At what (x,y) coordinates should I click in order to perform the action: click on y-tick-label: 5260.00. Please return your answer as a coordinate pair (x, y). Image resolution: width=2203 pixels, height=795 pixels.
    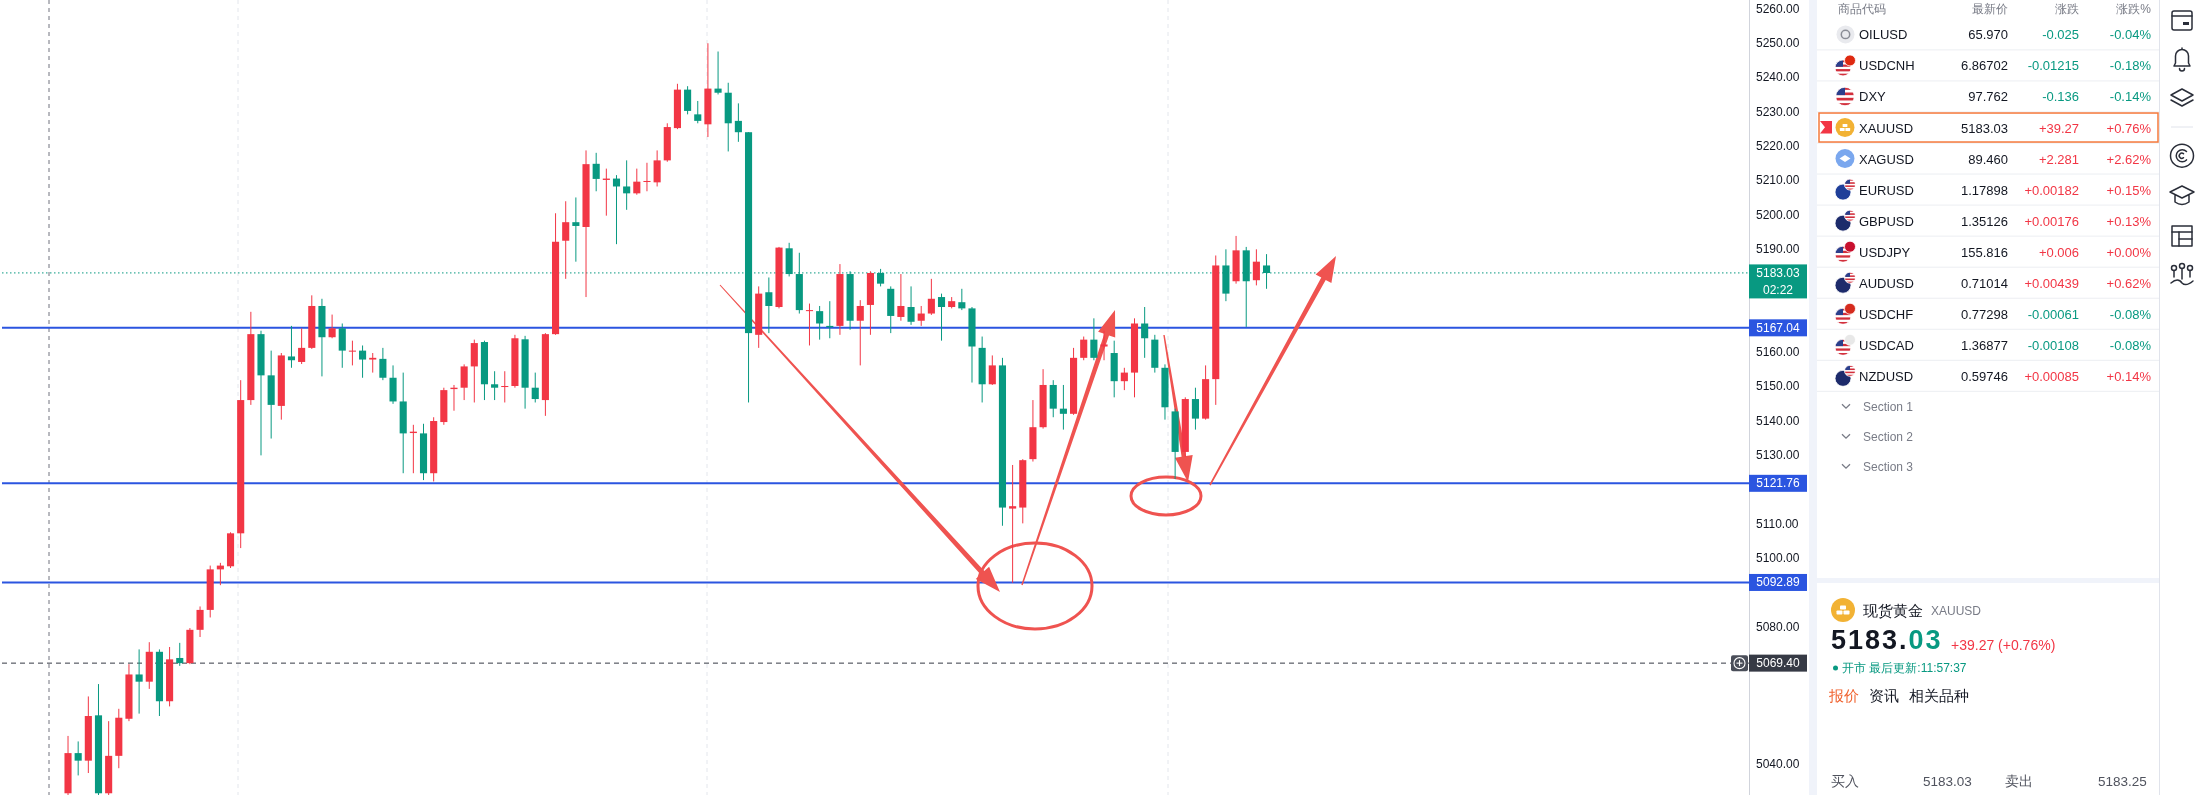
    Looking at the image, I should click on (1778, 8).